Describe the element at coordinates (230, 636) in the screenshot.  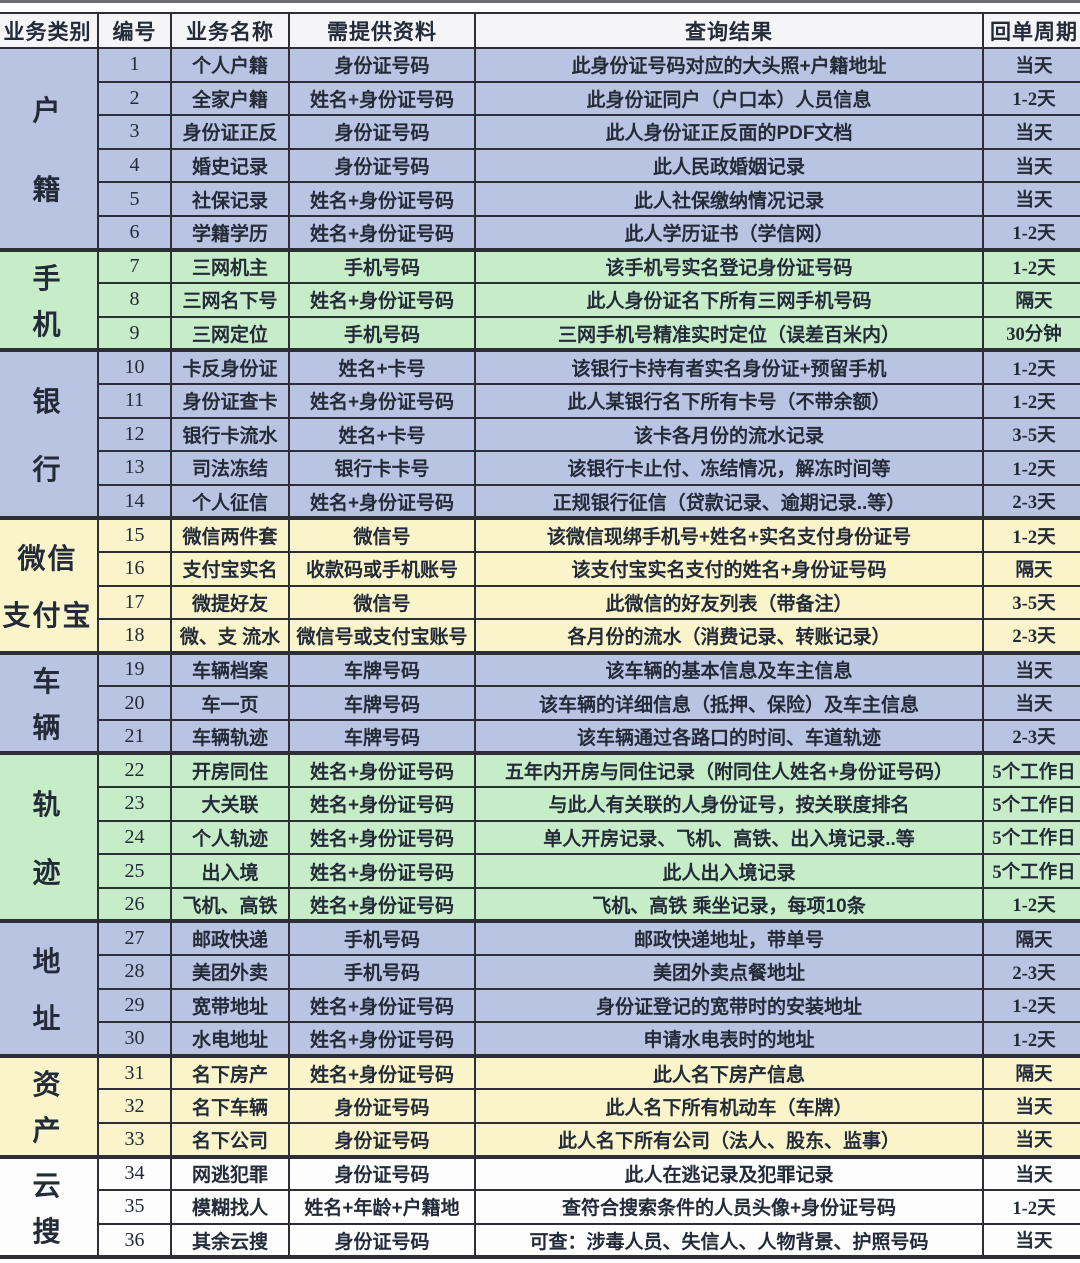
I see `cell-service-name: 微、支 流水` at that location.